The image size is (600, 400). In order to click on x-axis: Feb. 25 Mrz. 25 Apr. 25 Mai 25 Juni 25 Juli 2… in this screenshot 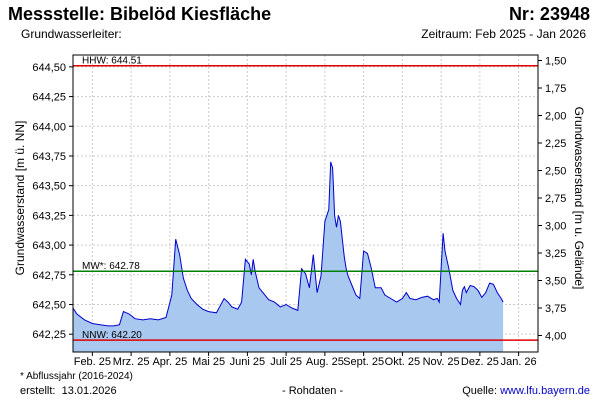, I will do `click(305, 360)`.